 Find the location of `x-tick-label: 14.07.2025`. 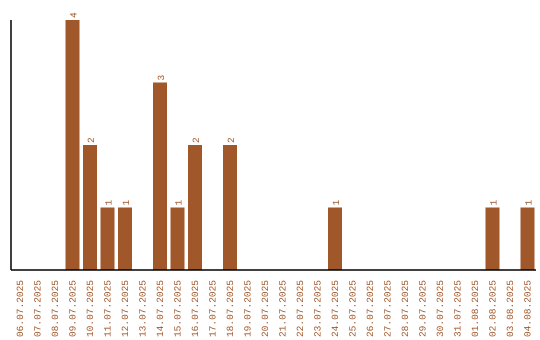

x-tick-label: 14.07.2025 is located at coordinates (160, 309).